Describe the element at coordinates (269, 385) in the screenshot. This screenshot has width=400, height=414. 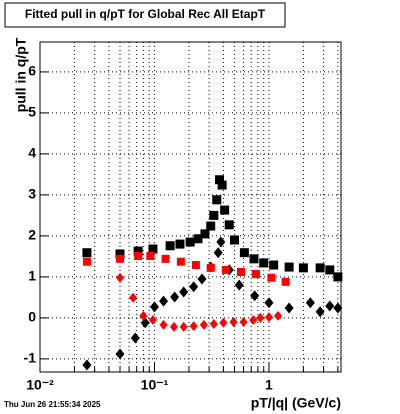
I see `x-tick-label: 1` at that location.